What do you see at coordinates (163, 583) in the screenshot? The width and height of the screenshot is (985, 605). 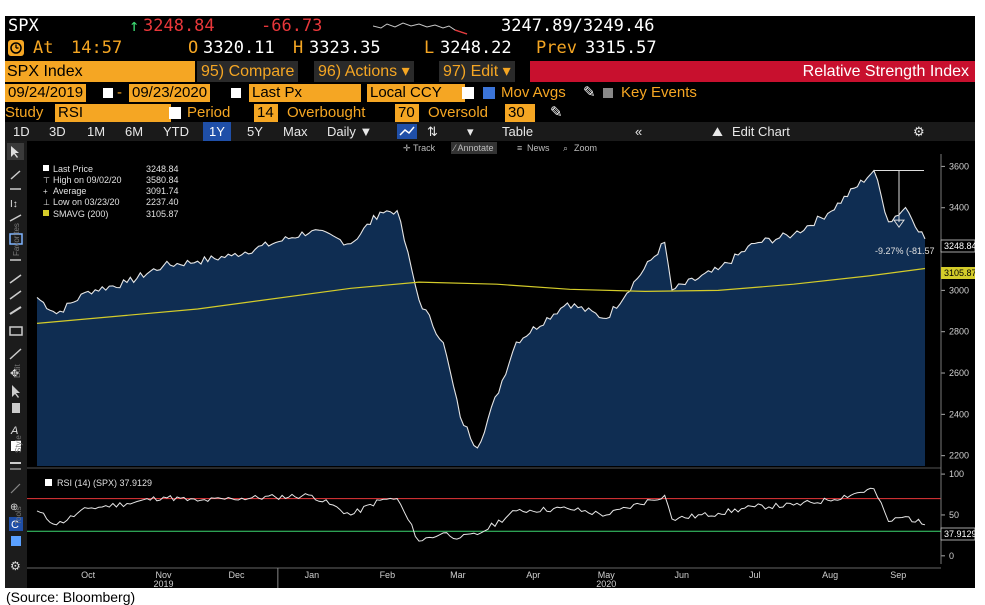 I see `year-label: 2019` at bounding box center [163, 583].